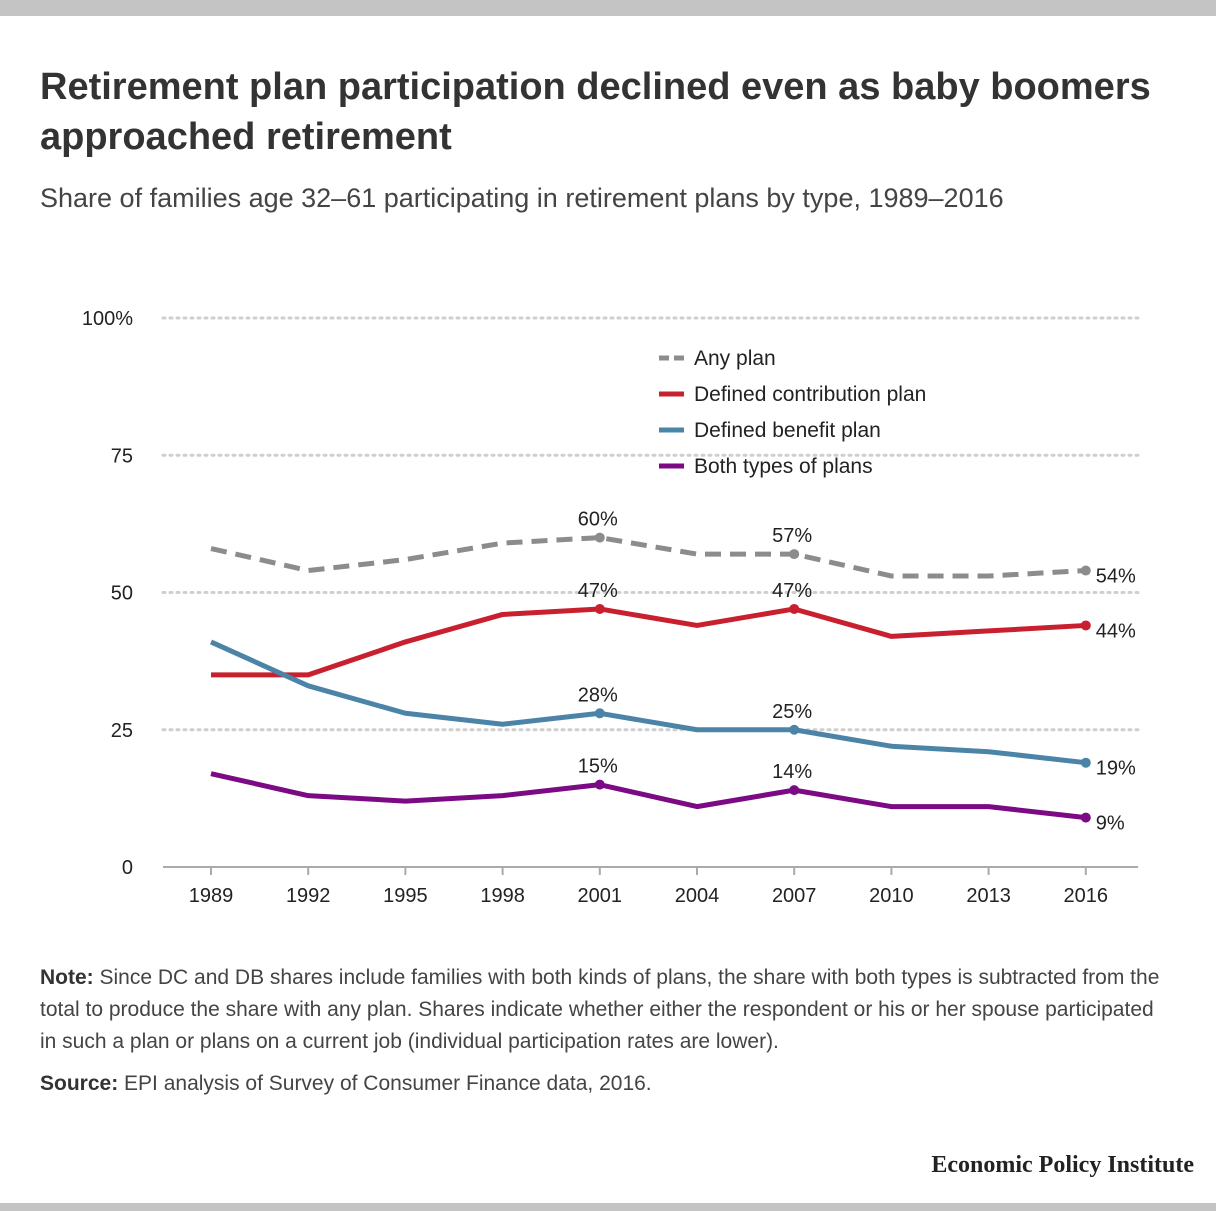 This screenshot has height=1211, width=1216. I want to click on x-tick-label: 1989, so click(211, 896).